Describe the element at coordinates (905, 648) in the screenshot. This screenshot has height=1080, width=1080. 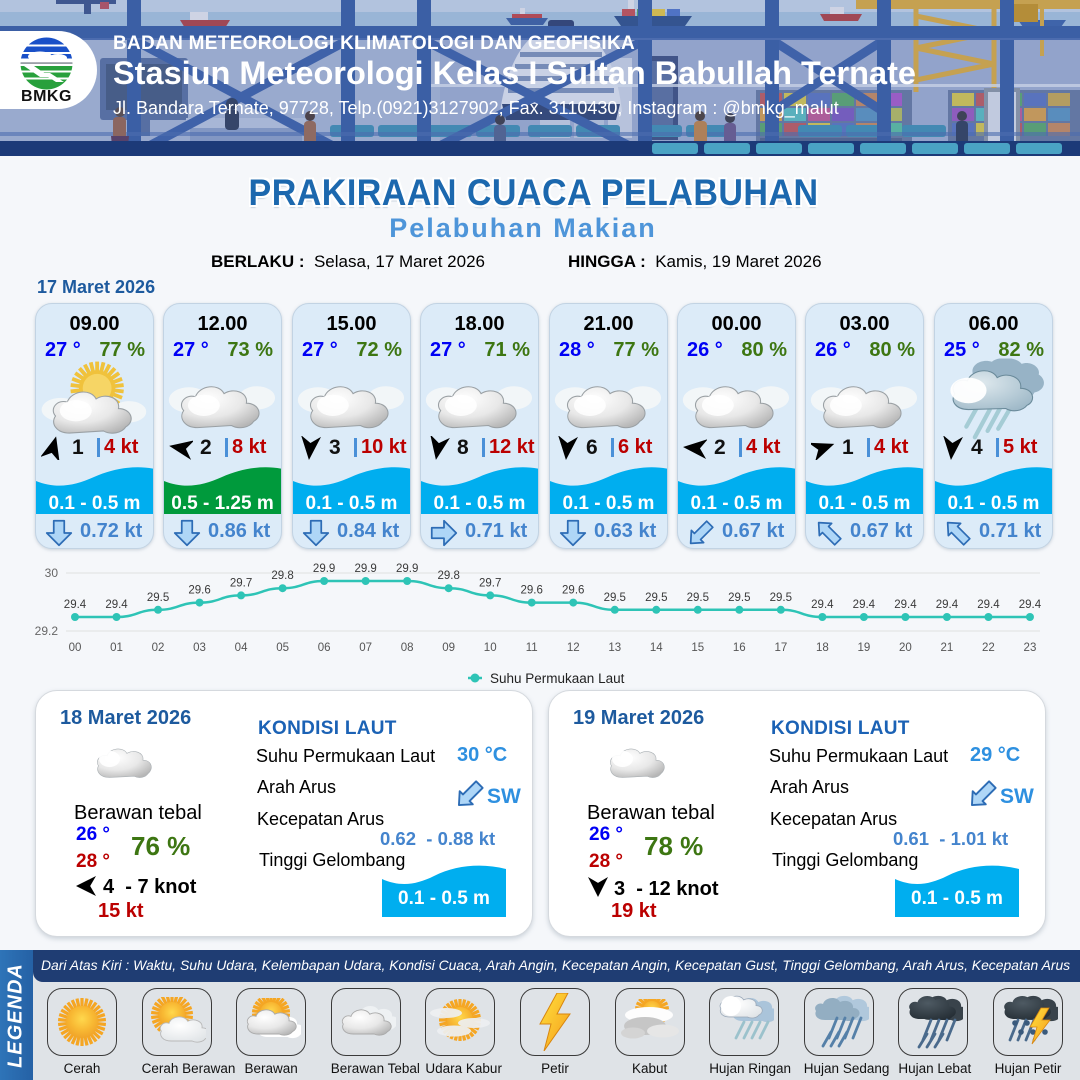
I see `svg-text: 20` at that location.